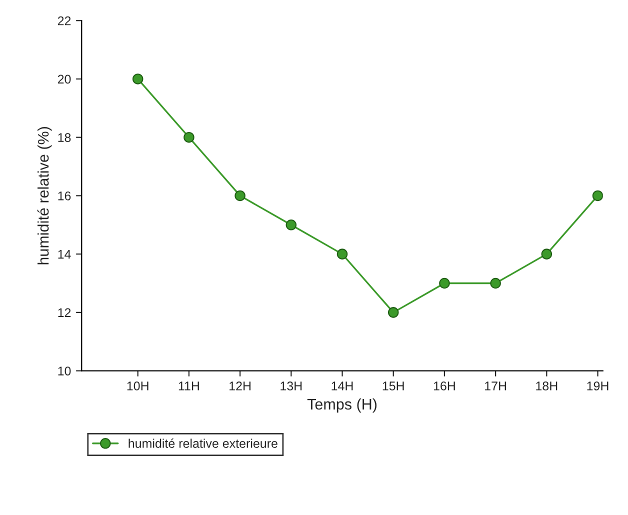 The image size is (628, 515). Describe the element at coordinates (64, 312) in the screenshot. I see `y-tick-label: 12` at that location.